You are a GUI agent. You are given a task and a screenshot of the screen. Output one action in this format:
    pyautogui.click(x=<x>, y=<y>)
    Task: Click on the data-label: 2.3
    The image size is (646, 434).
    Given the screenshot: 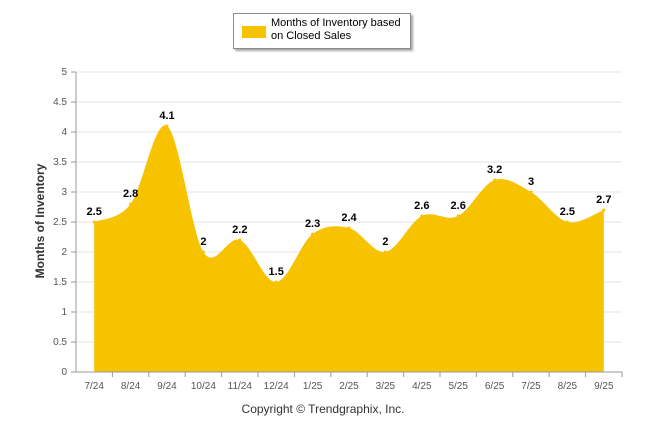 What is the action you would take?
    pyautogui.click(x=312, y=224)
    